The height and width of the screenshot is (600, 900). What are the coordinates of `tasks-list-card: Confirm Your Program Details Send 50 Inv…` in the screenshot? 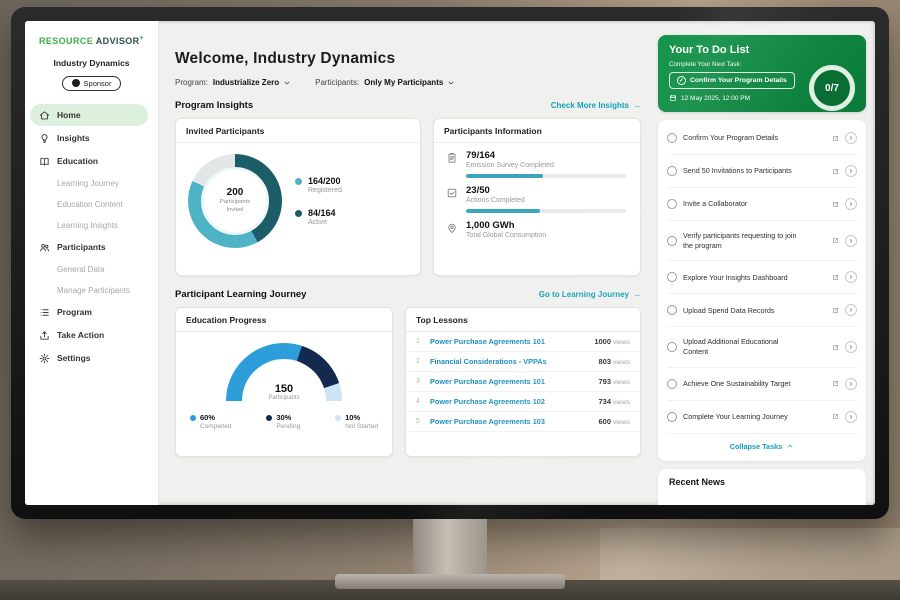 It's located at (762, 290).